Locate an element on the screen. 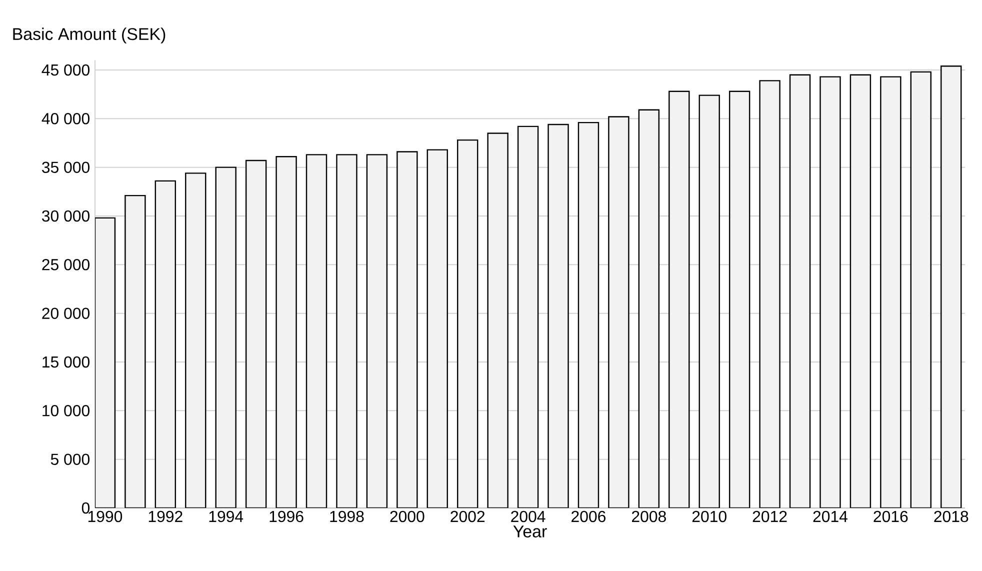 The height and width of the screenshot is (571, 982). y-tick-label: 40 000 is located at coordinates (66, 118).